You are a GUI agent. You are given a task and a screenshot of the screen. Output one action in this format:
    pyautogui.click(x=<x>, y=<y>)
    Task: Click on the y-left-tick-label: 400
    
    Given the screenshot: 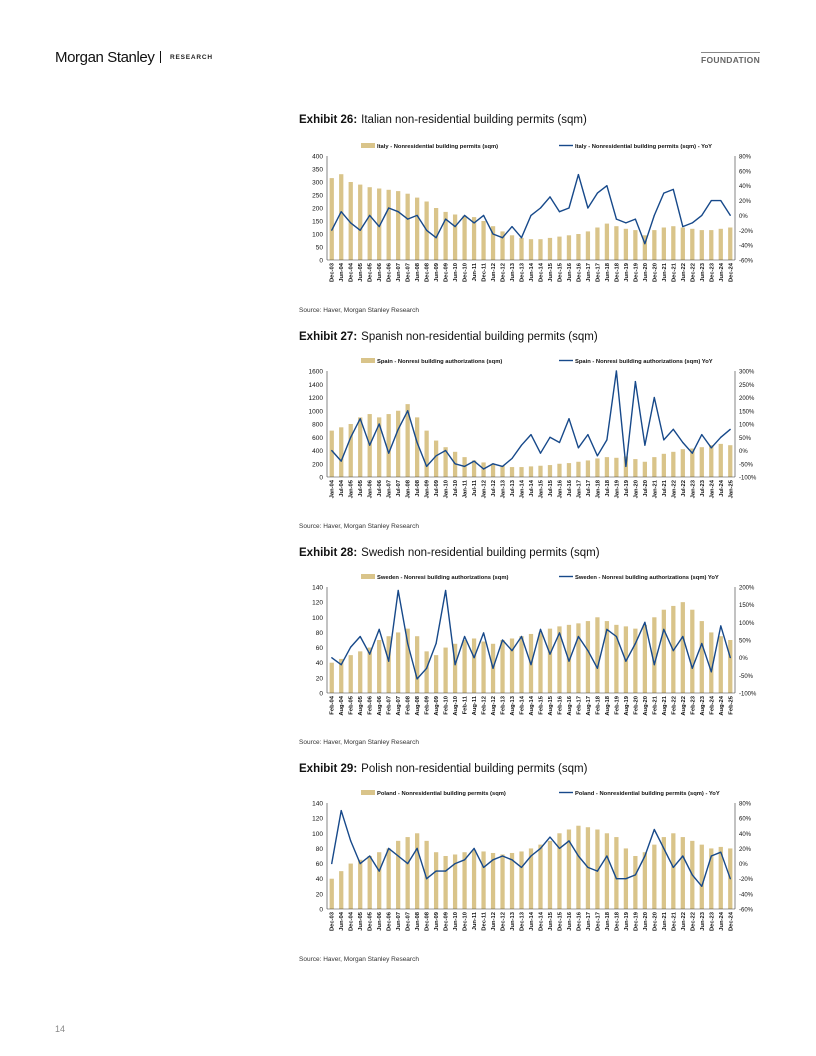 What is the action you would take?
    pyautogui.click(x=317, y=451)
    